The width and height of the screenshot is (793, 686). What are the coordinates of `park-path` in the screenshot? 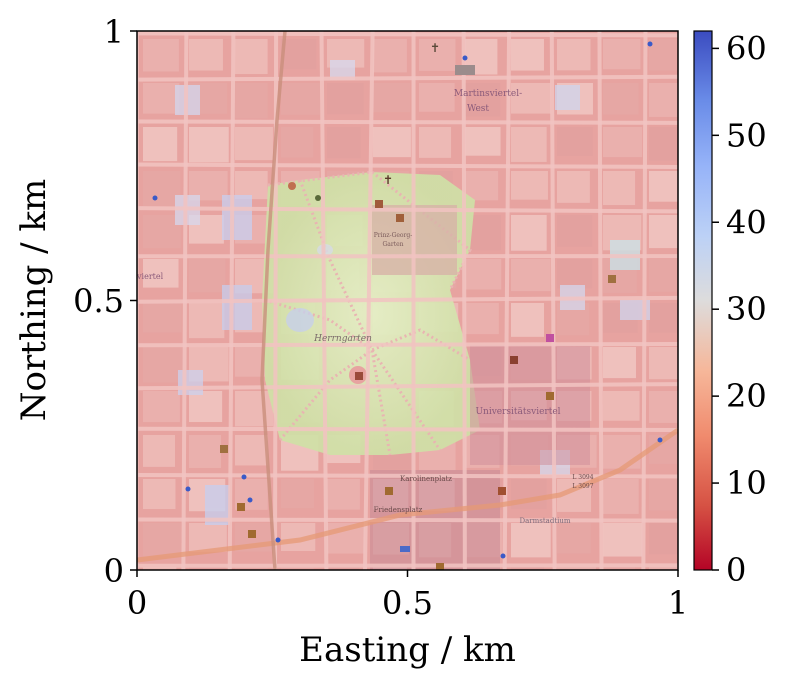 It's located at (370, 315).